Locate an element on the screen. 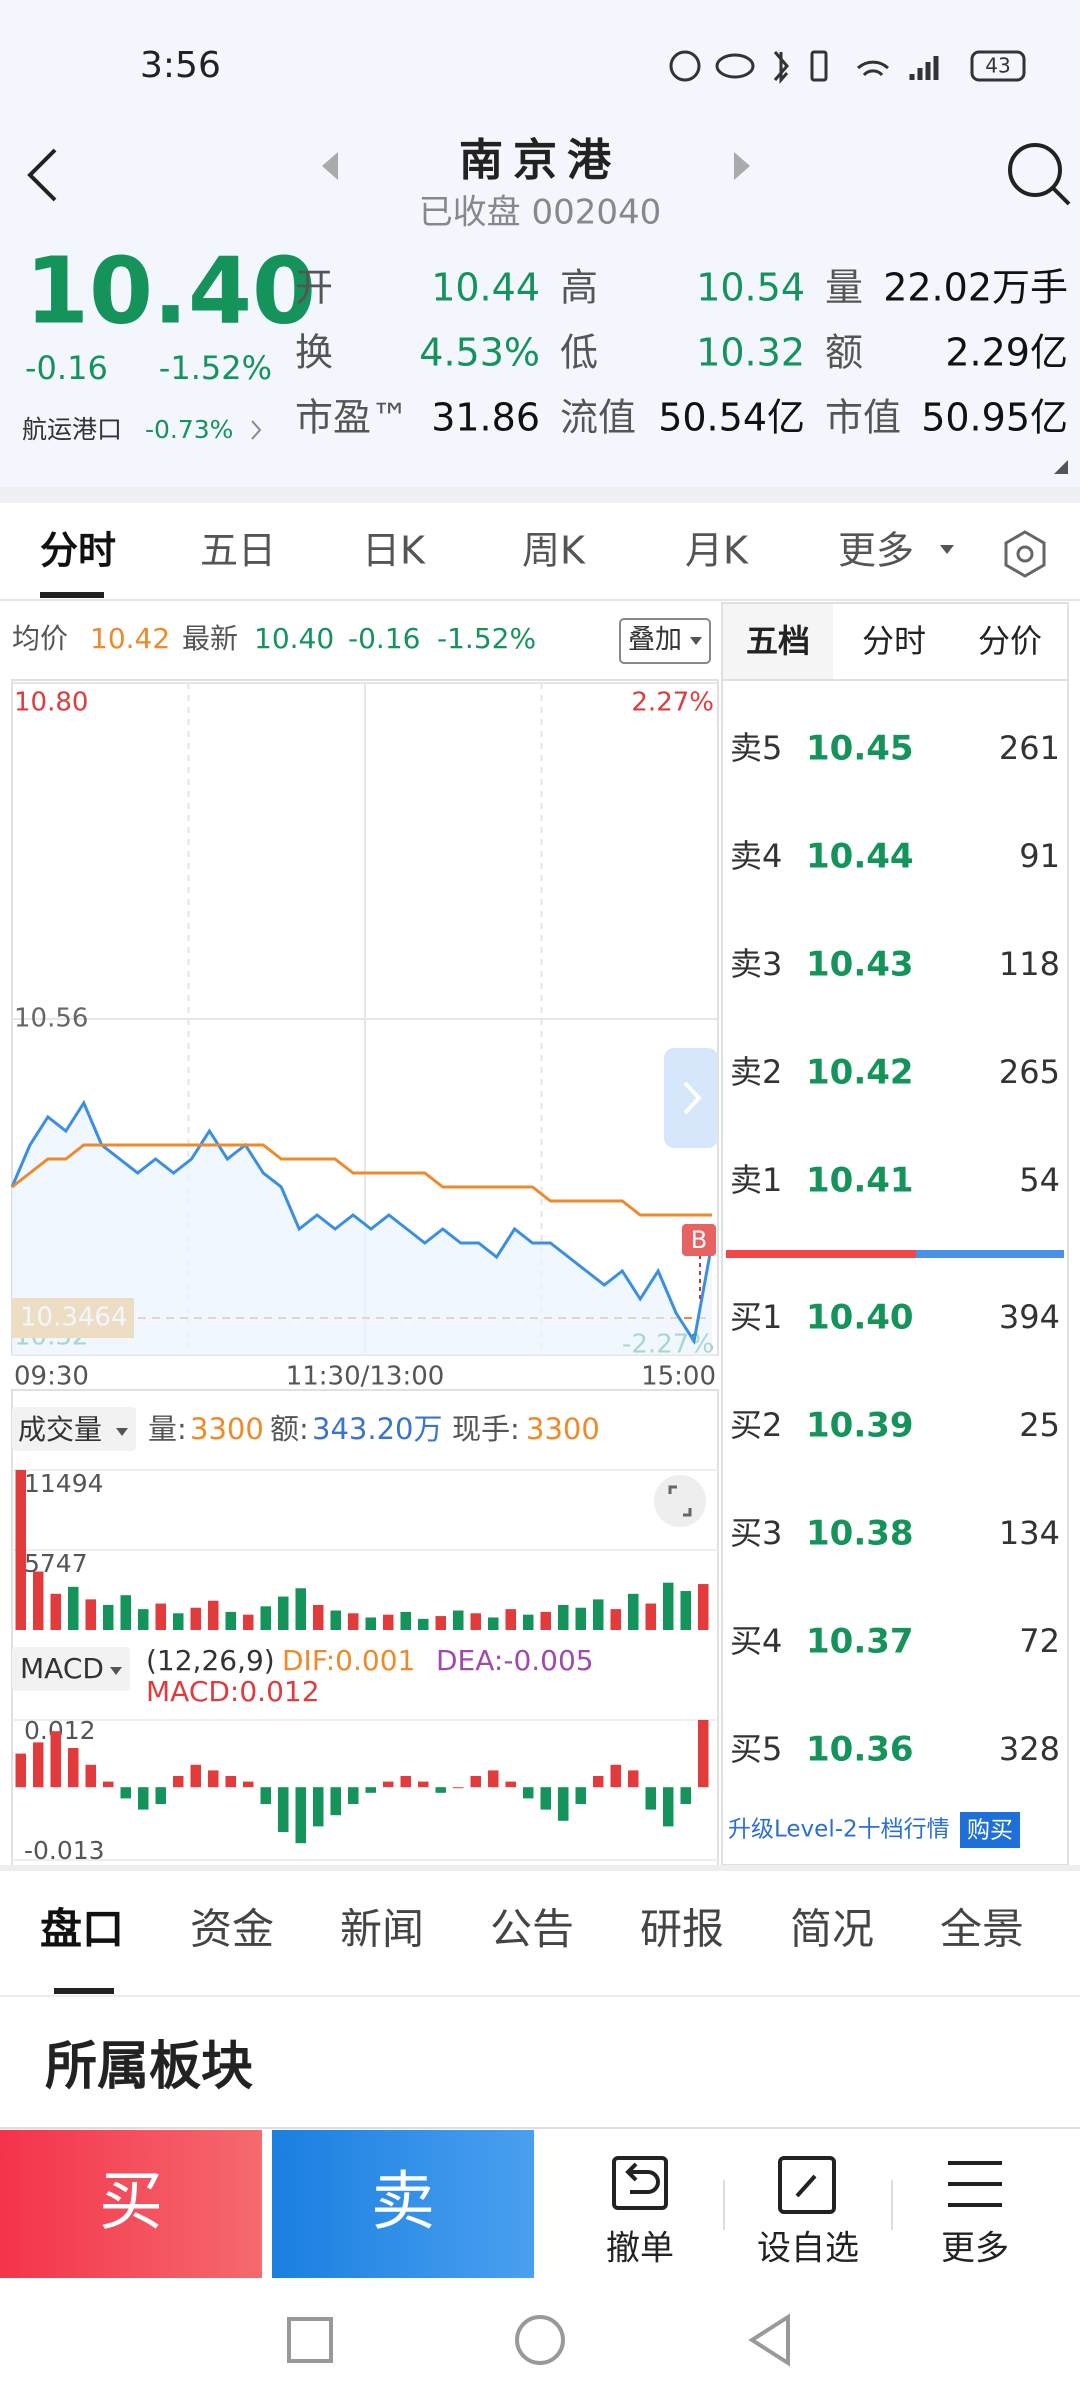 The width and height of the screenshot is (1080, 2400). sector-pct: -0.73% is located at coordinates (189, 429).